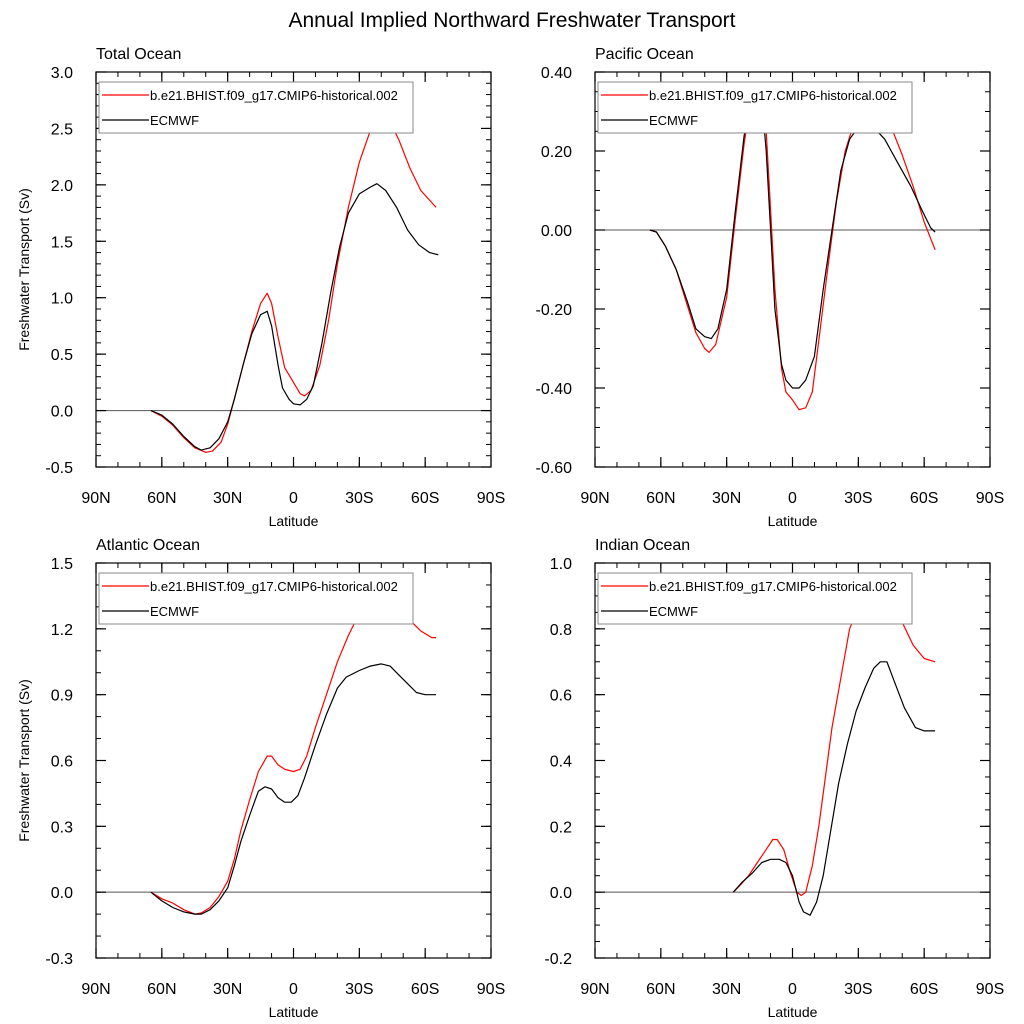 The width and height of the screenshot is (1024, 1024). What do you see at coordinates (59, 959) in the screenshot?
I see `y-tick-label: -0.3` at bounding box center [59, 959].